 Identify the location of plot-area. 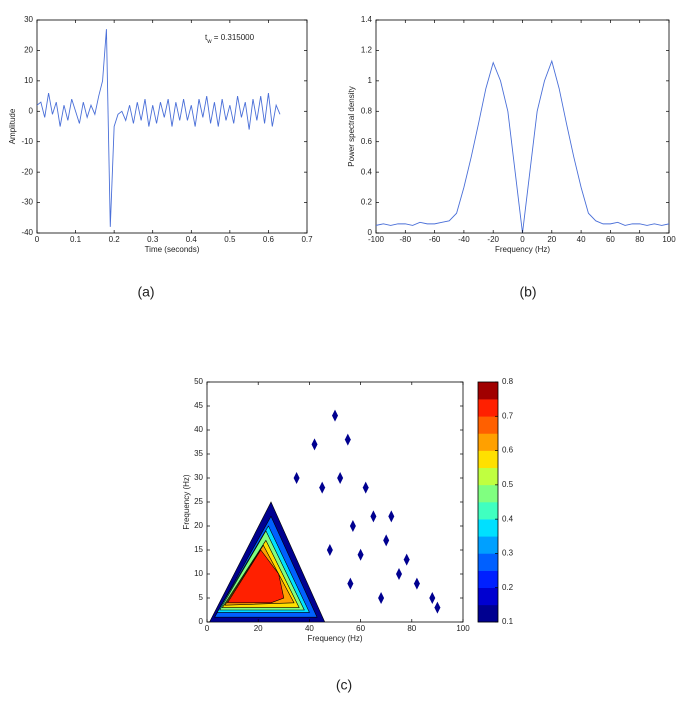
(522, 126).